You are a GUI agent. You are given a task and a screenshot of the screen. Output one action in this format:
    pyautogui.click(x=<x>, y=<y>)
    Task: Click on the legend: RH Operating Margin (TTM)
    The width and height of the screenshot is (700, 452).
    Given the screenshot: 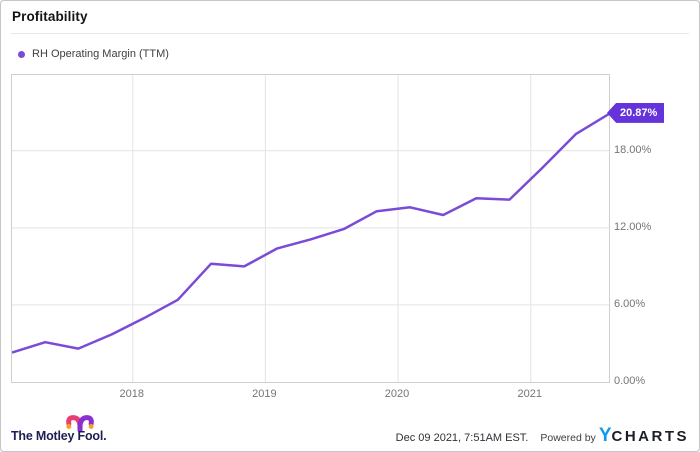 What is the action you would take?
    pyautogui.click(x=93, y=54)
    